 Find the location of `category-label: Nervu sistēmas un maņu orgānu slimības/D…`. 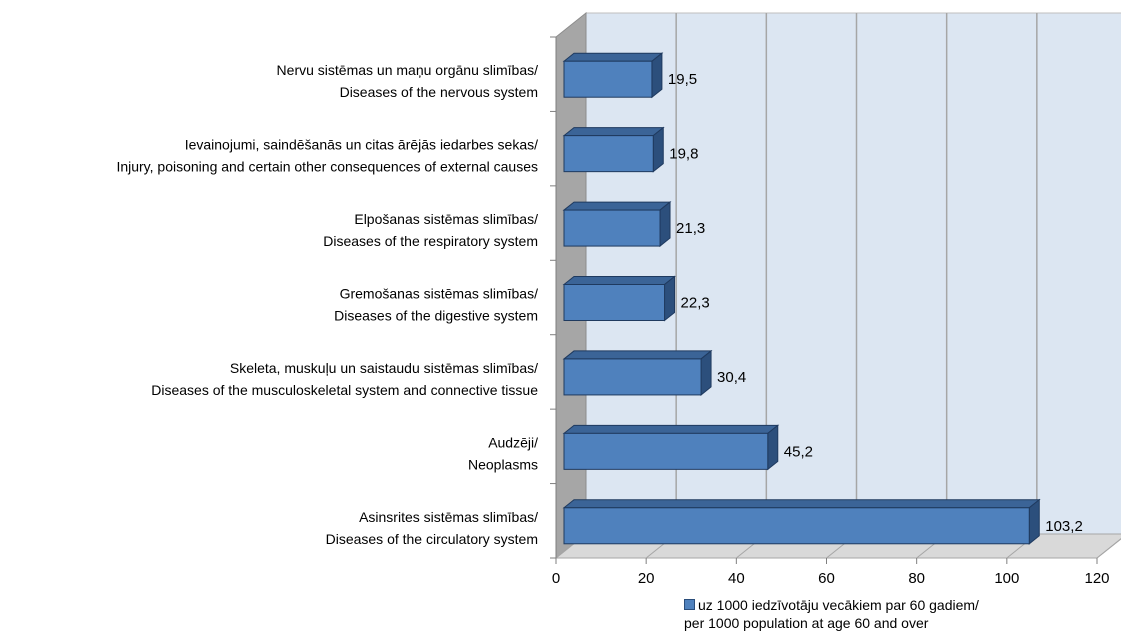

category-label: Nervu sistēmas un maņu orgānu slimības/D… is located at coordinates (408, 81).